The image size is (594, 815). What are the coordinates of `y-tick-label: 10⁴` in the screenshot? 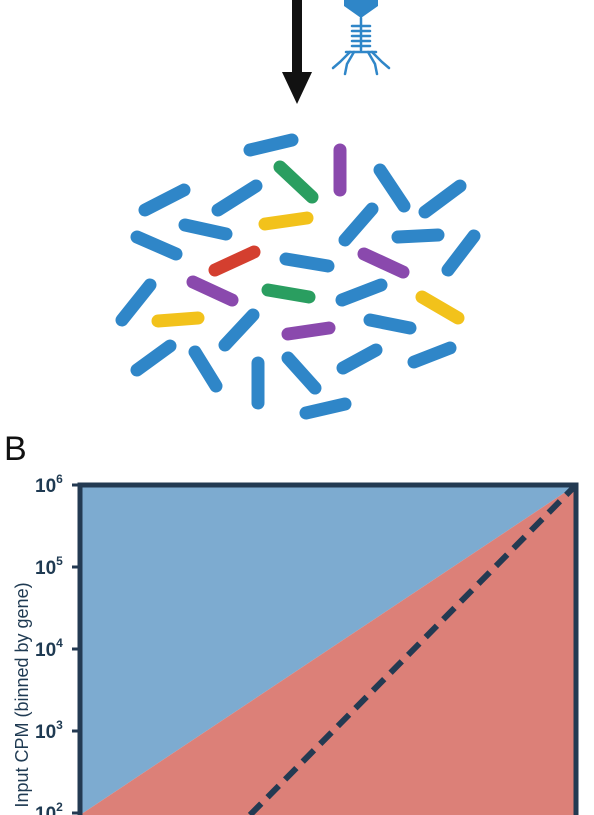 It's located at (49, 648).